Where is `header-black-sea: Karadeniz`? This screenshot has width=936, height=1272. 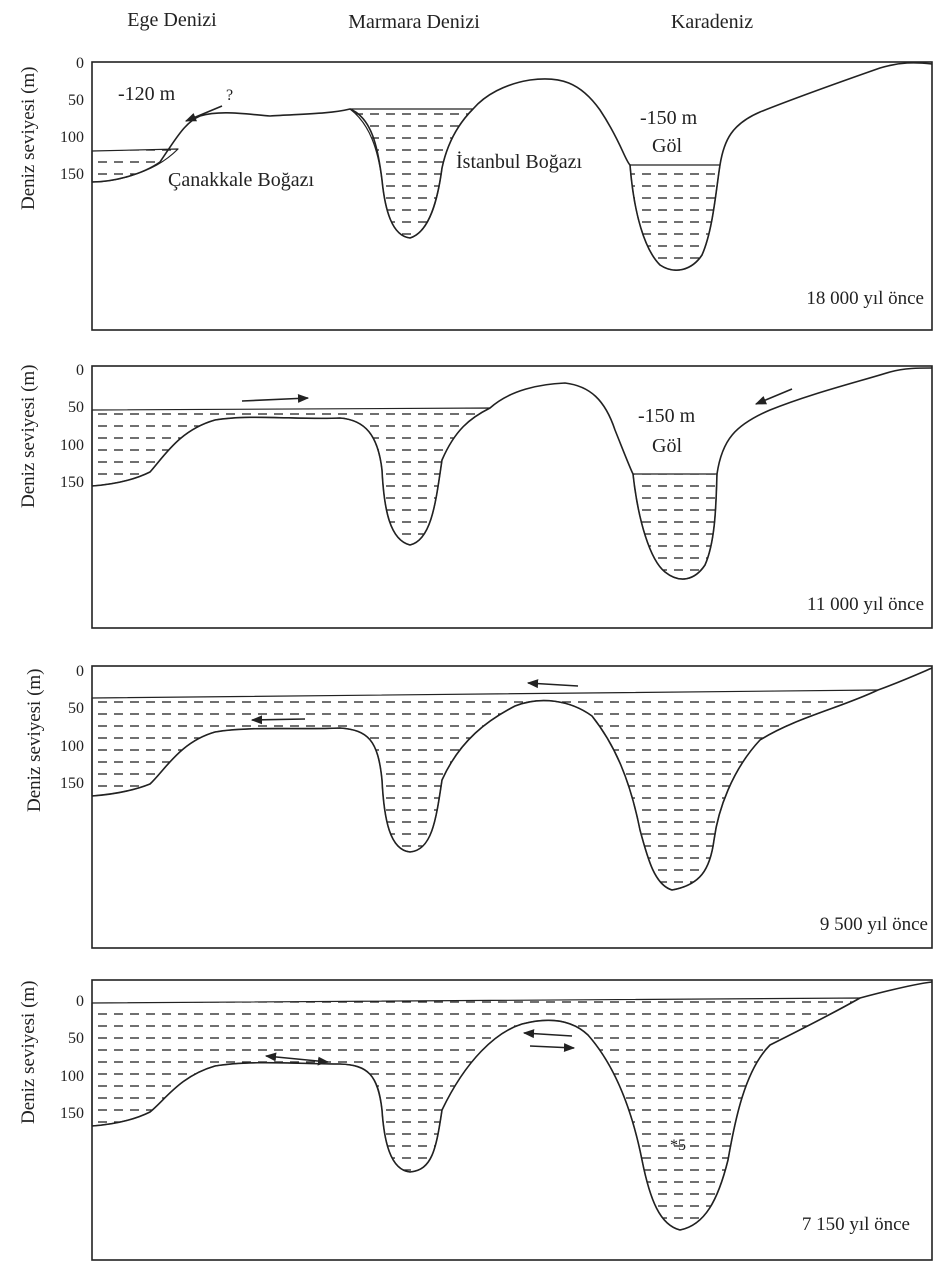 header-black-sea: Karadeniz is located at coordinates (712, 22).